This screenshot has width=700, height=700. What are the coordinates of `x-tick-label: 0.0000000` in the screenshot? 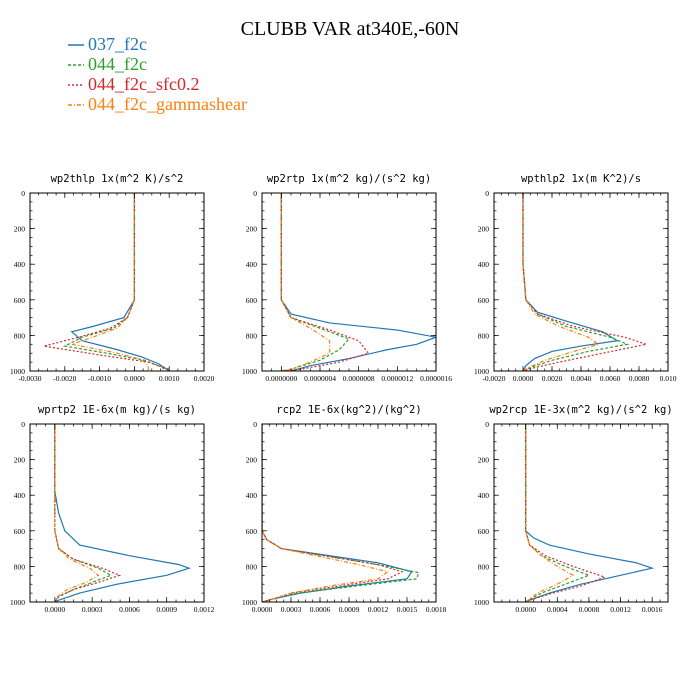 It's located at (281, 378).